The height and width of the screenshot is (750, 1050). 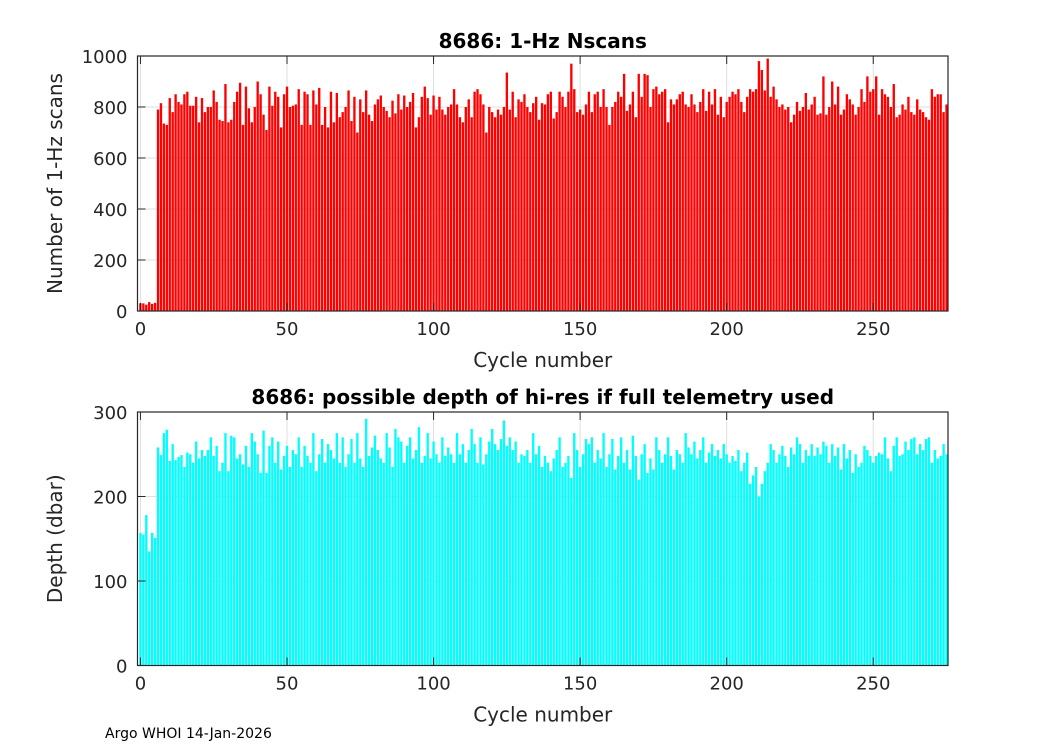 I want to click on y-tick-label: 200, so click(x=110, y=261).